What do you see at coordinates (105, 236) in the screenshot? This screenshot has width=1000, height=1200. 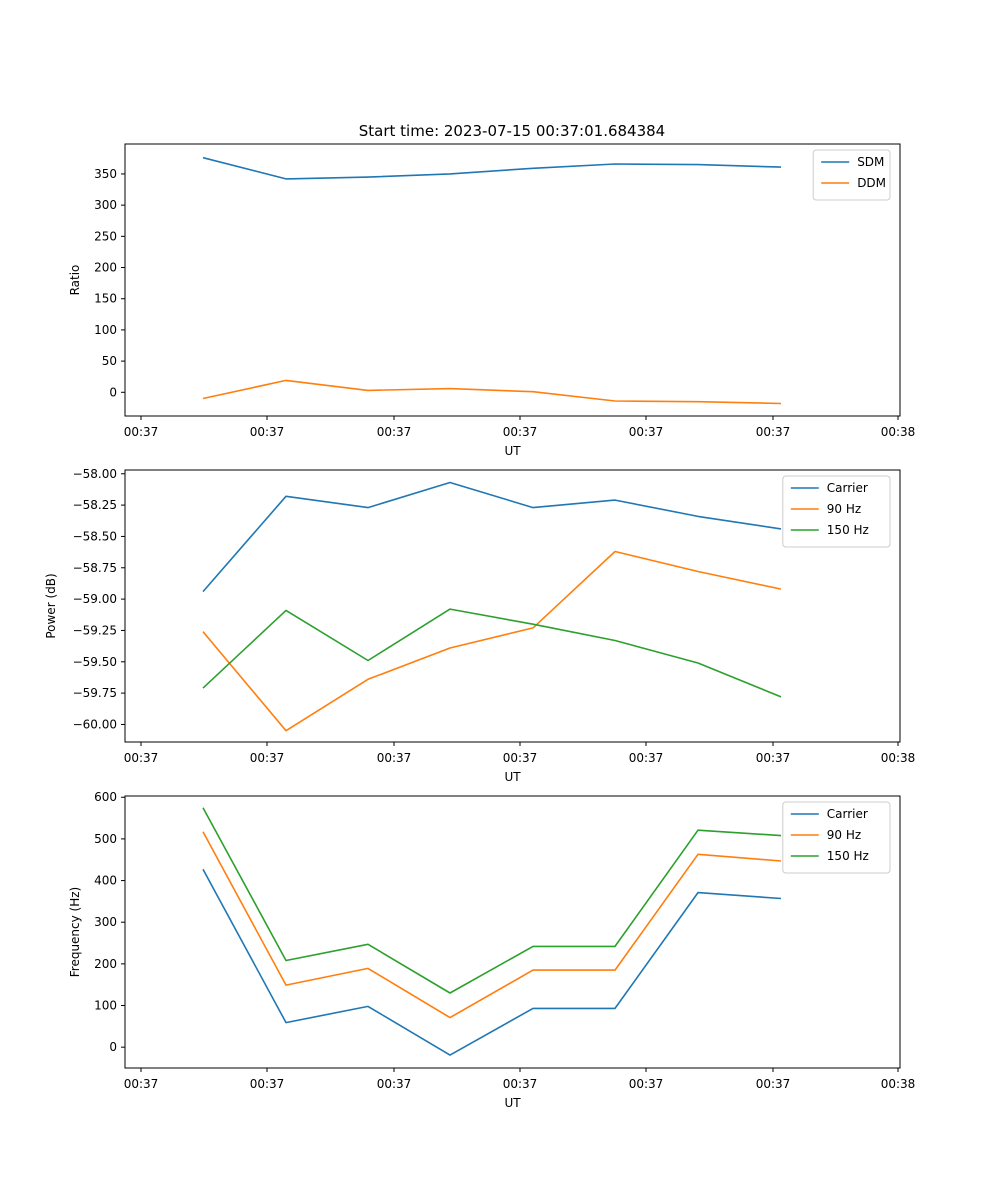 I see `y-tick-label: 250` at bounding box center [105, 236].